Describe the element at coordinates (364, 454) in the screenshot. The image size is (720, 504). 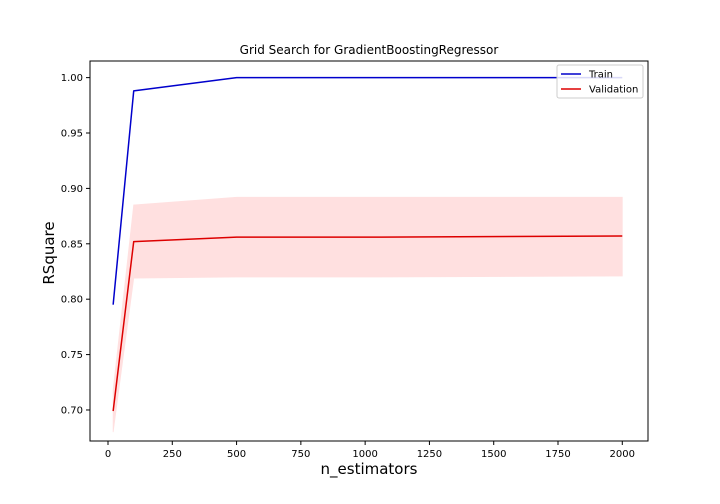
I see `x-tick-label: 1000` at that location.